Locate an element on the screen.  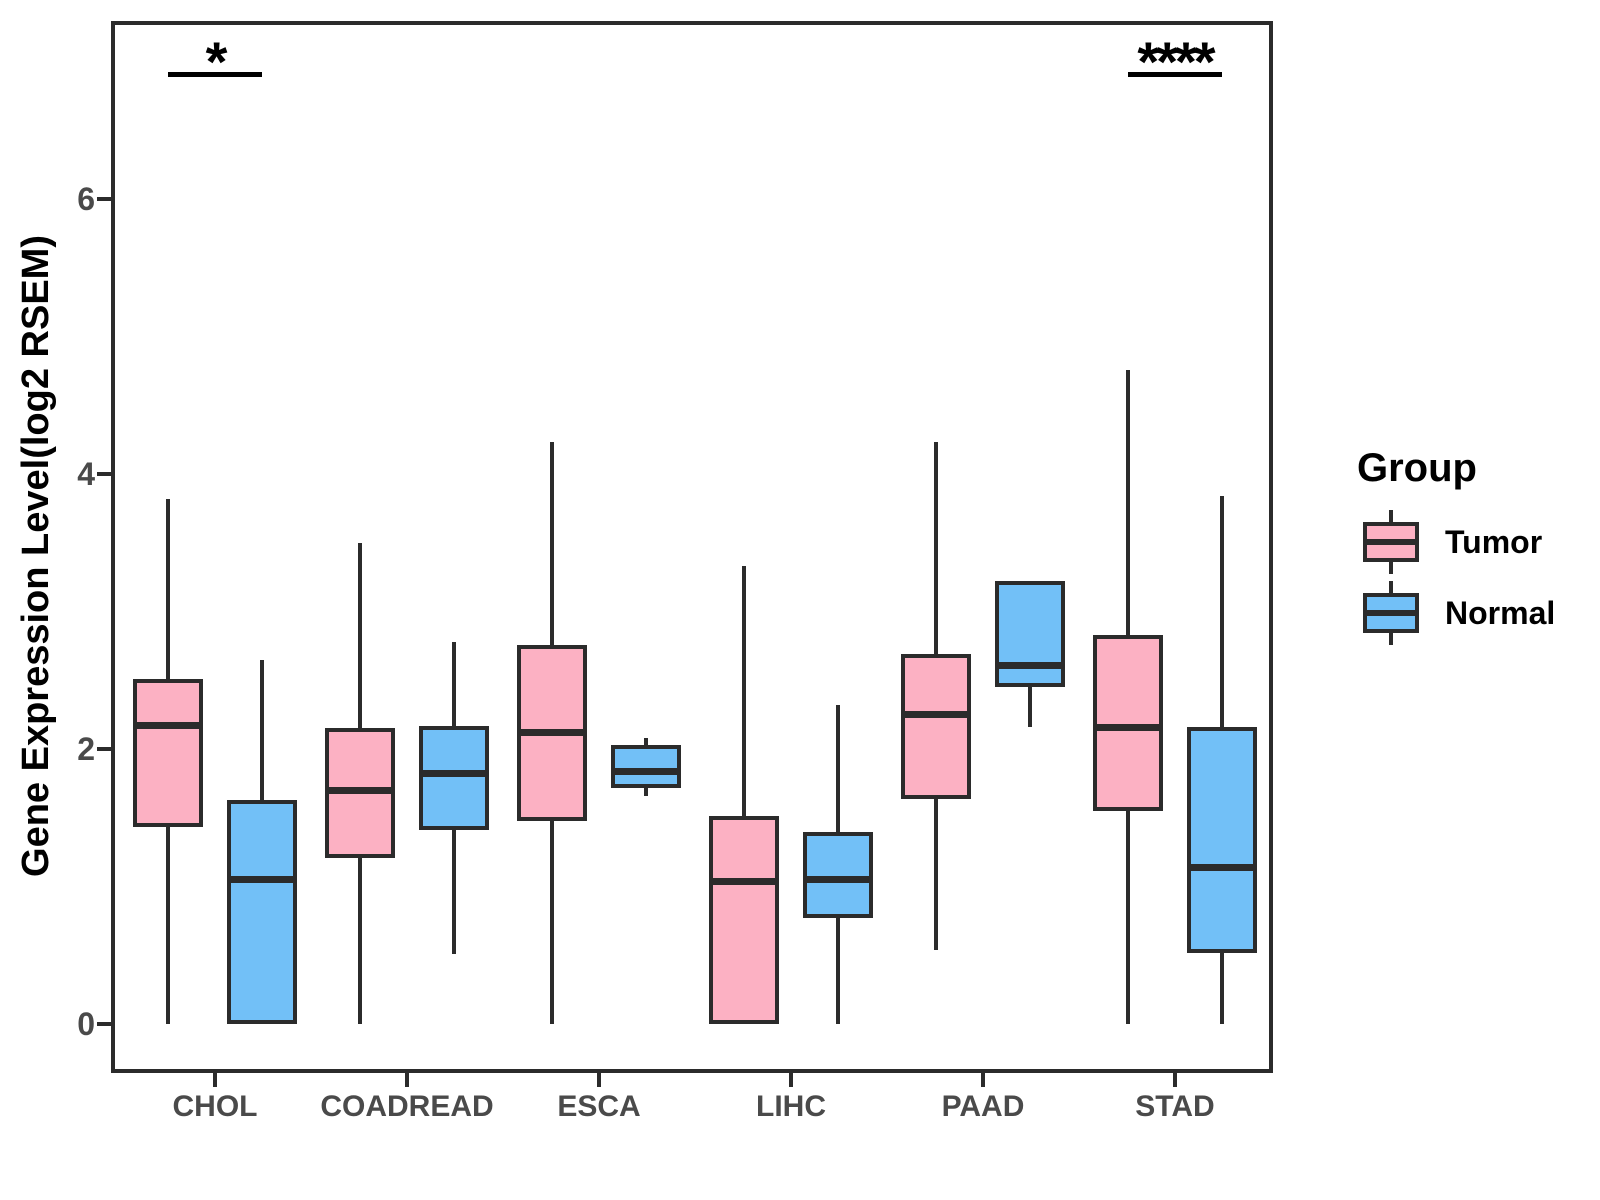
lower-whisker-normal-box-coadread is located at coordinates (454, 892).